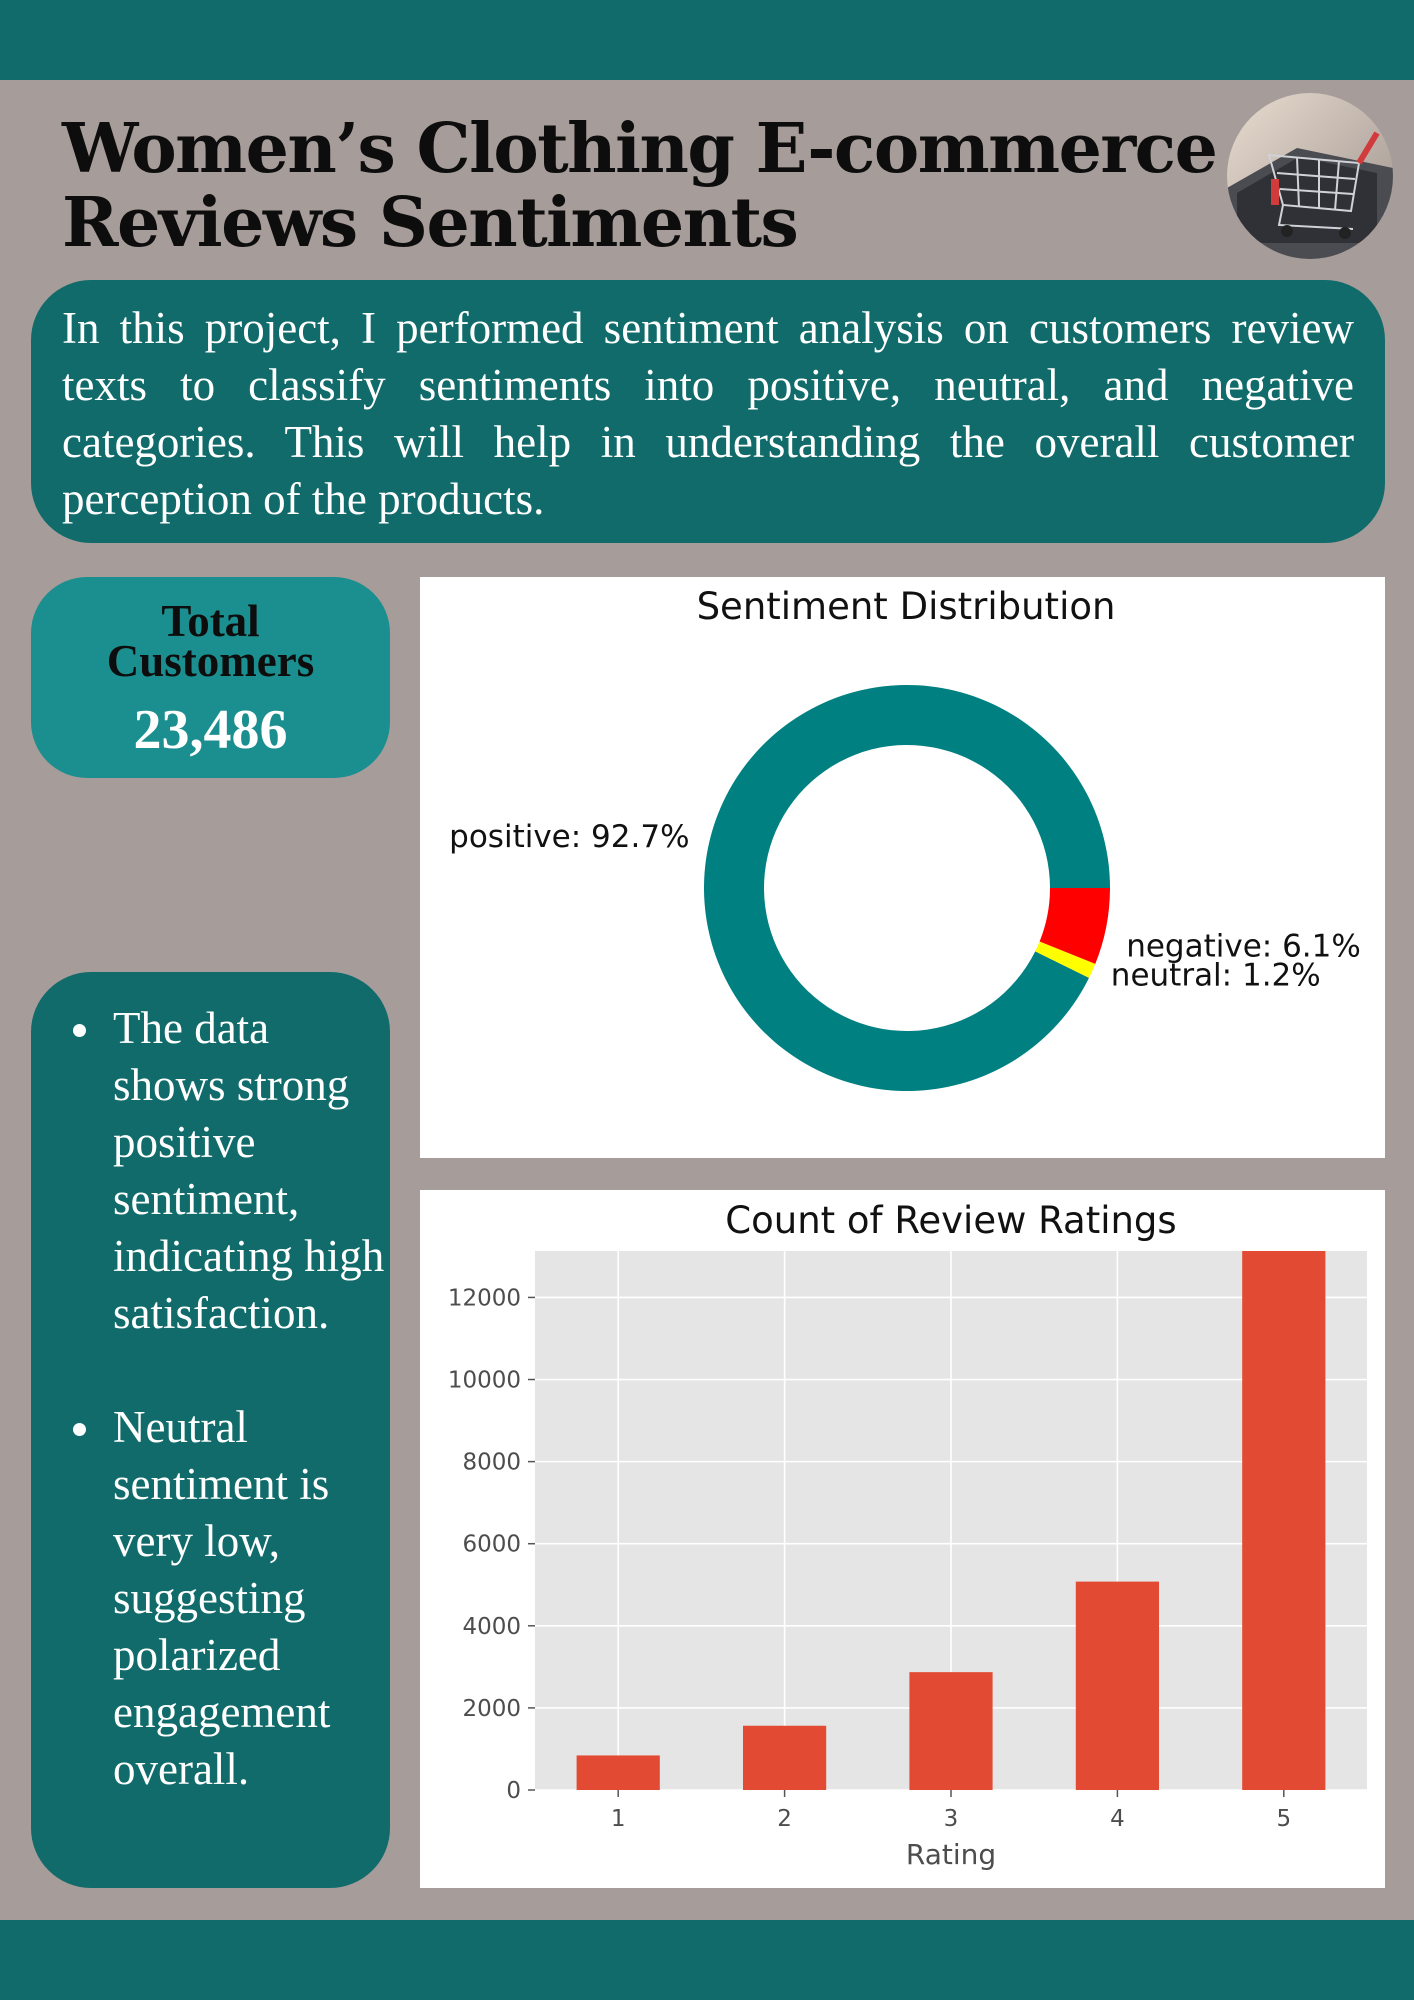 This screenshot has height=2000, width=1414. Describe the element at coordinates (640, 149) in the screenshot. I see `title-line-1: Women’s Clothing E-commerce` at that location.